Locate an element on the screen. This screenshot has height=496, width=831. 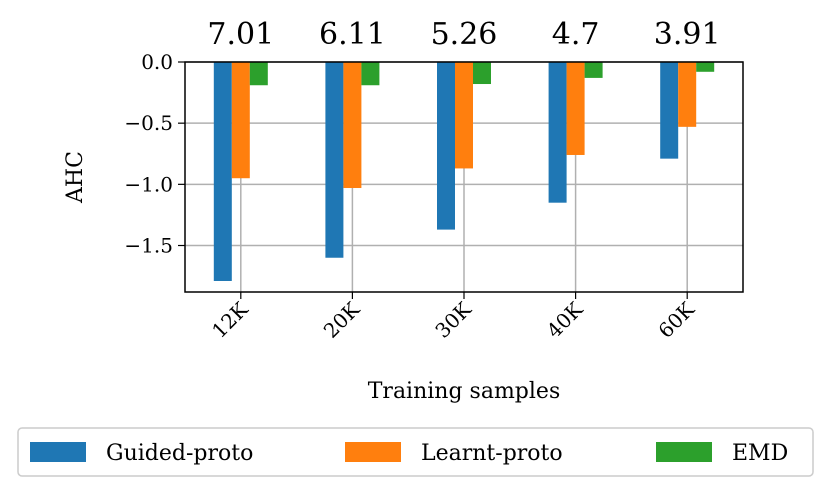
y-tick-label: −0.5 is located at coordinates (148, 123).